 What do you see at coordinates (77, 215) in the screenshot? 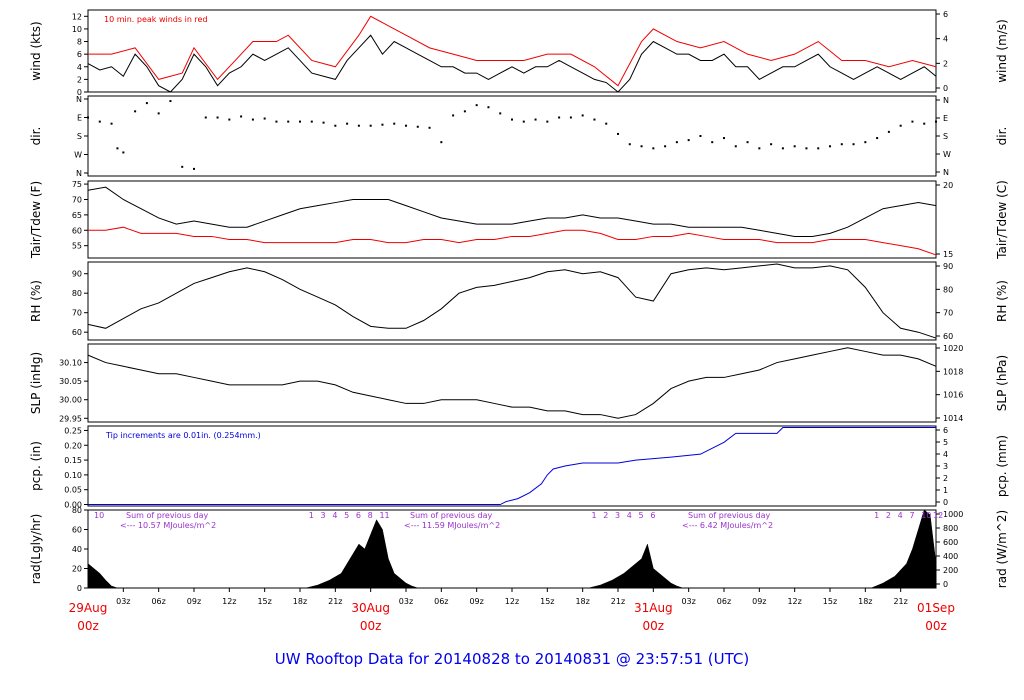
I see `y-tick-label: 65` at bounding box center [77, 215].